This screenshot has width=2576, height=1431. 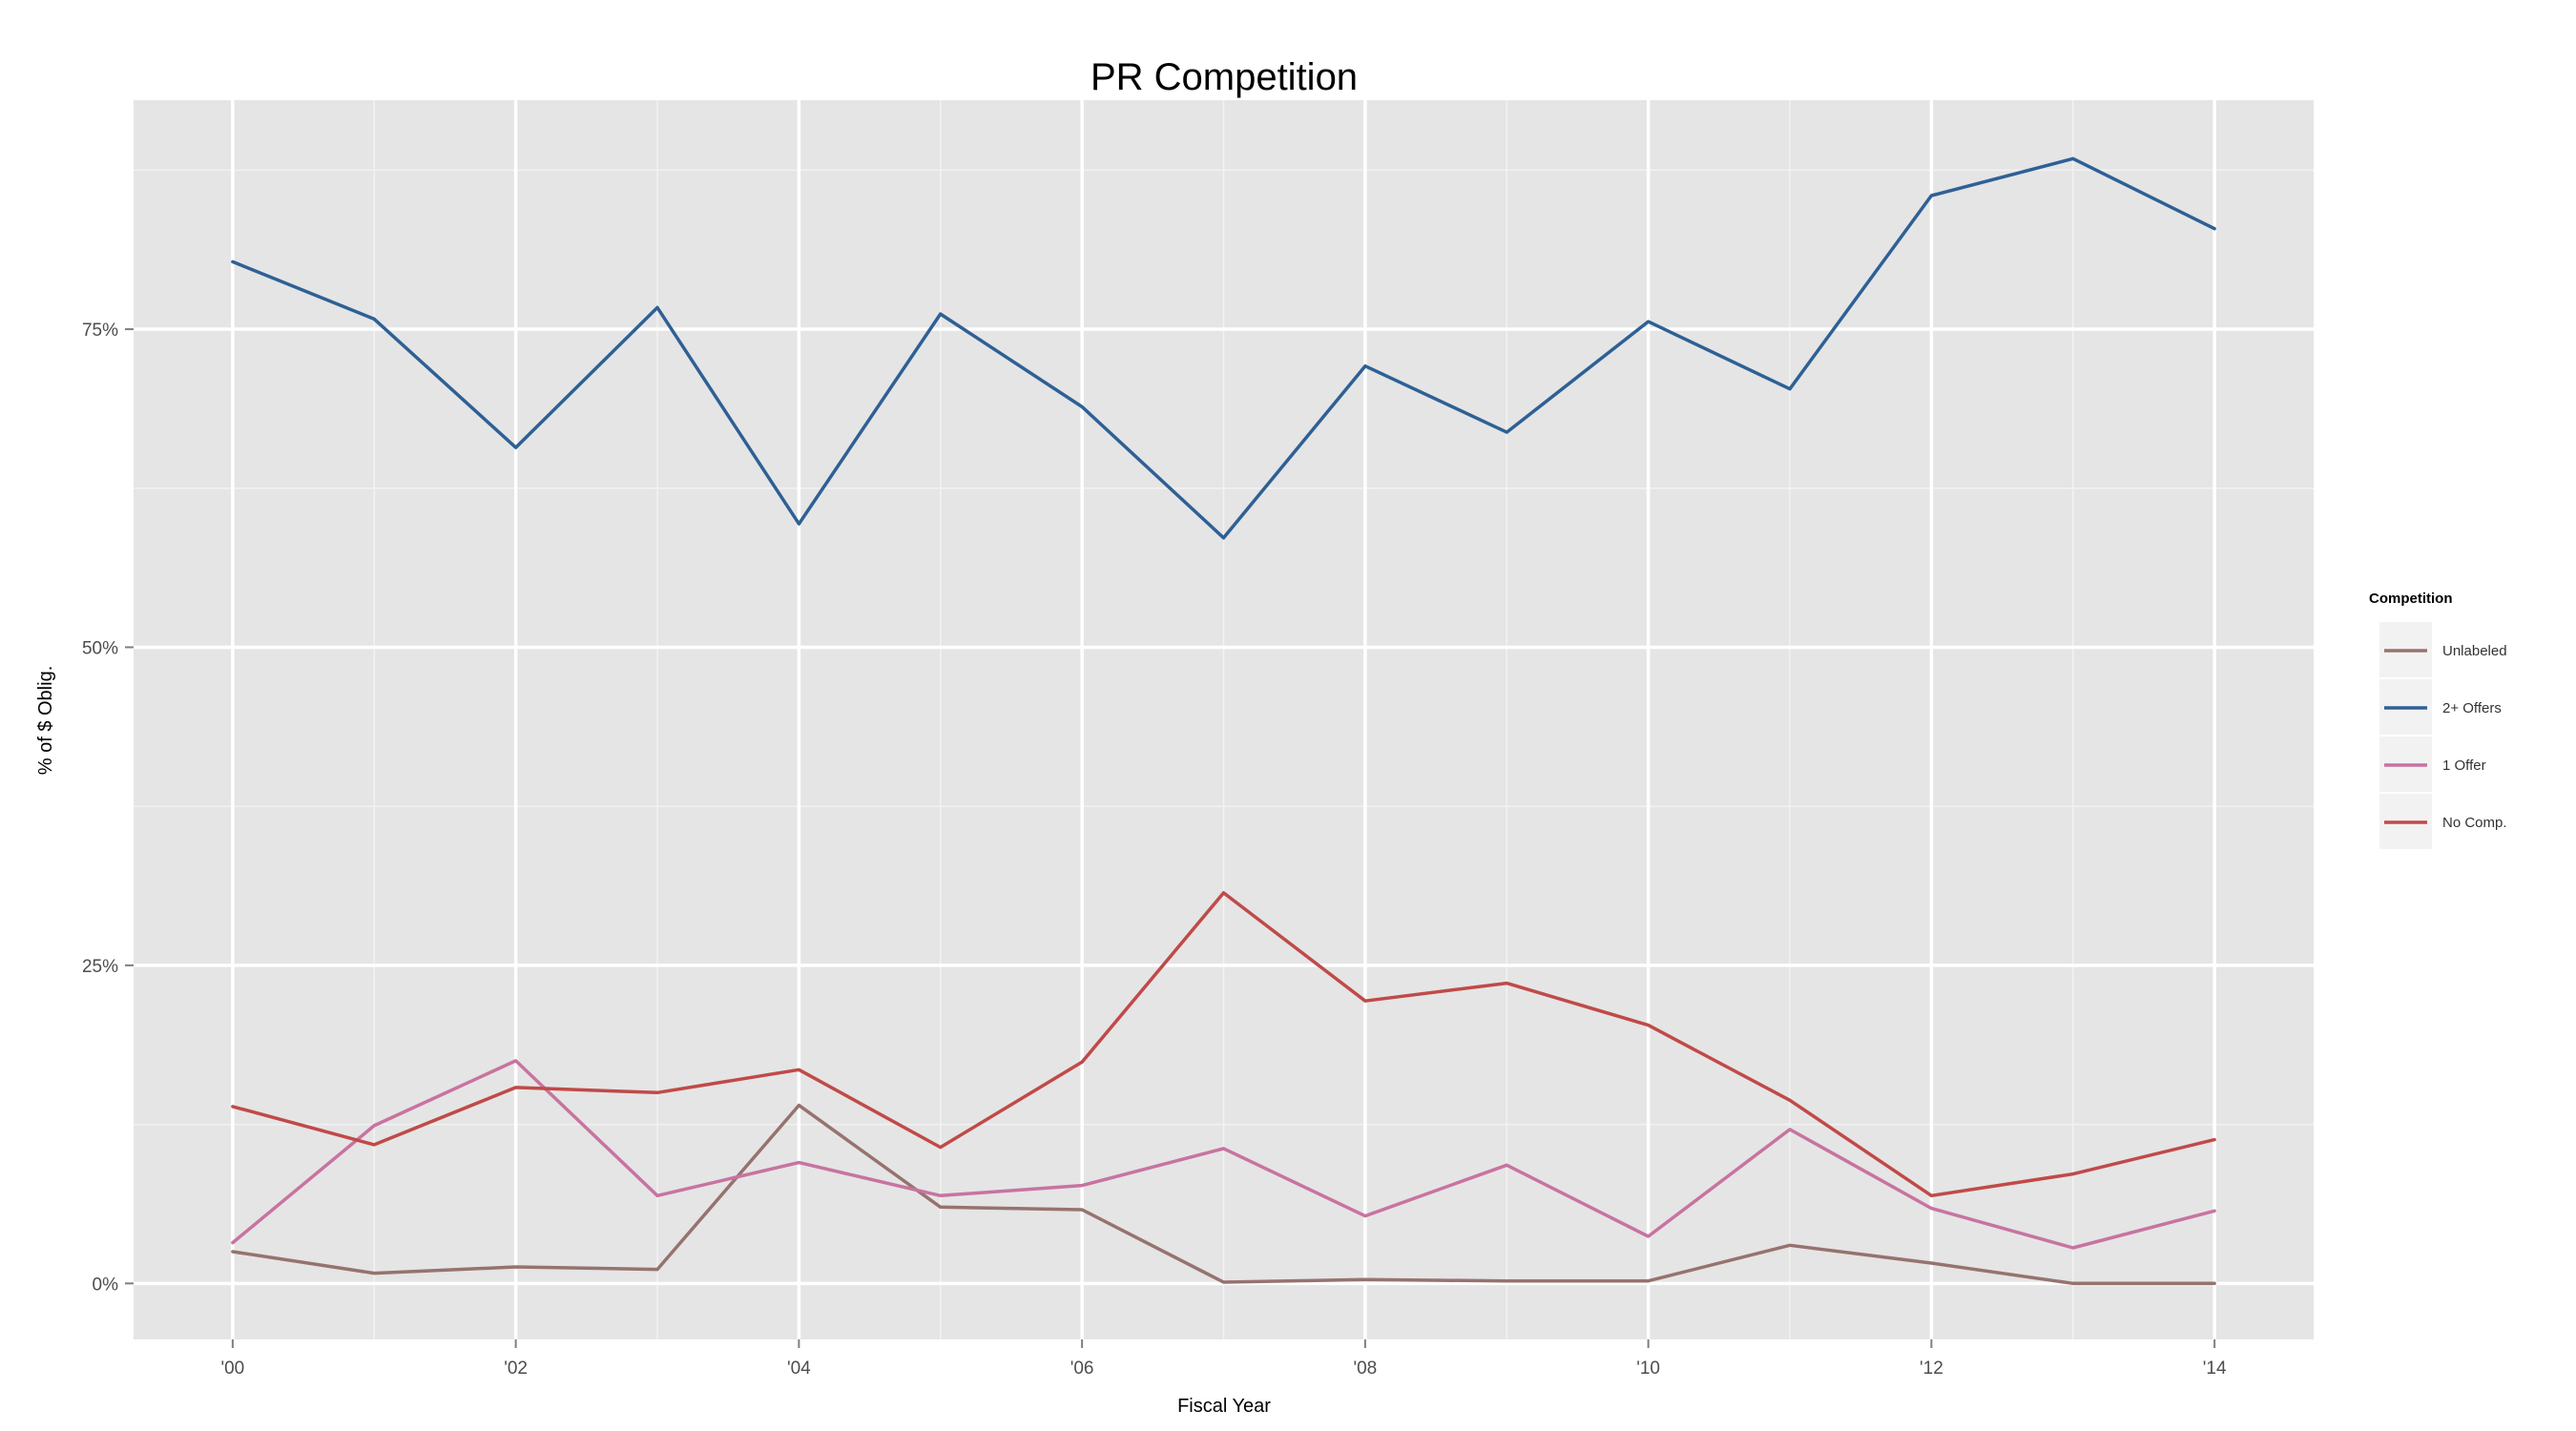 What do you see at coordinates (100, 331) in the screenshot?
I see `y-tick-label: 75%` at bounding box center [100, 331].